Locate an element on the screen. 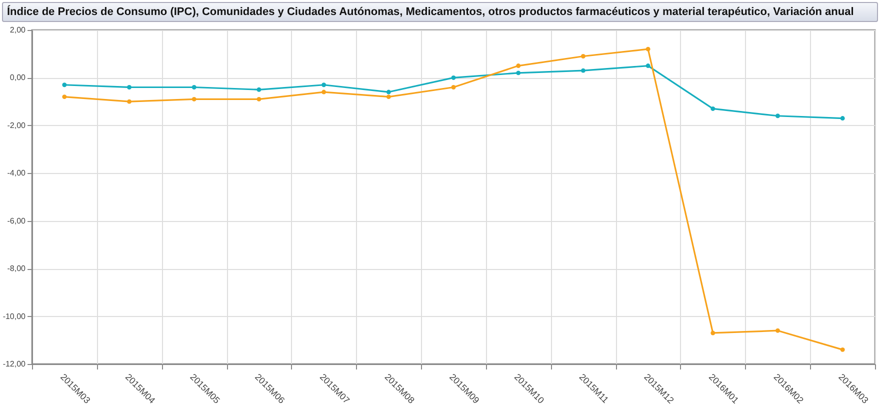  y-tick-label: -6,00 is located at coordinates (16, 221).